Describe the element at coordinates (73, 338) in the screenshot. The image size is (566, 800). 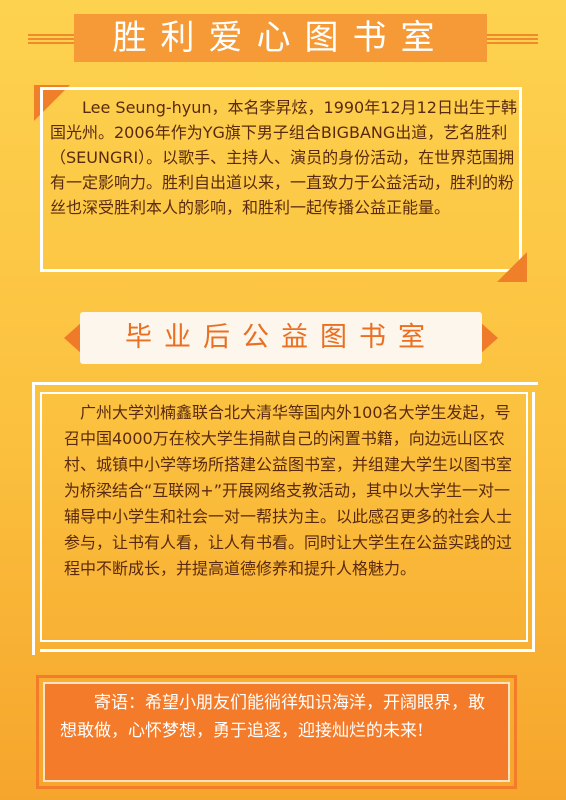
I see `ribbon-left-tail` at that location.